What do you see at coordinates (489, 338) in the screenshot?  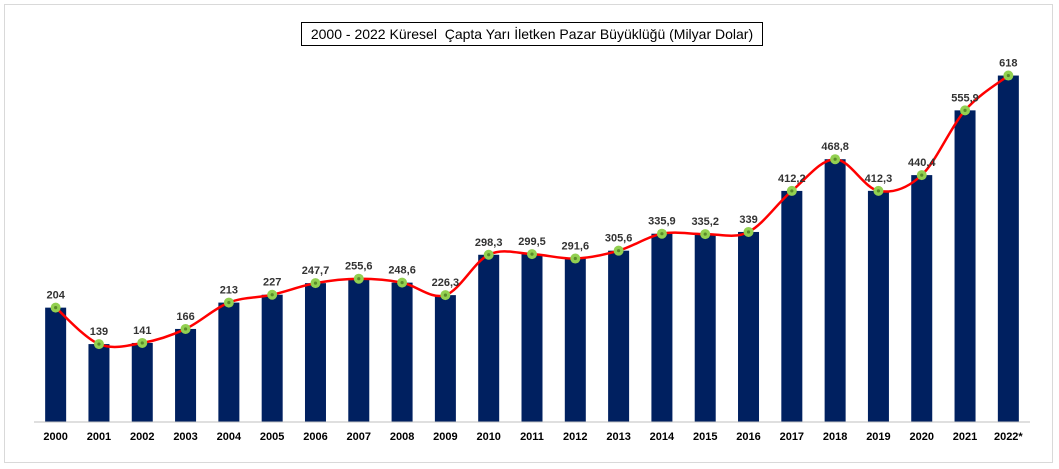 I see `bar-2010` at bounding box center [489, 338].